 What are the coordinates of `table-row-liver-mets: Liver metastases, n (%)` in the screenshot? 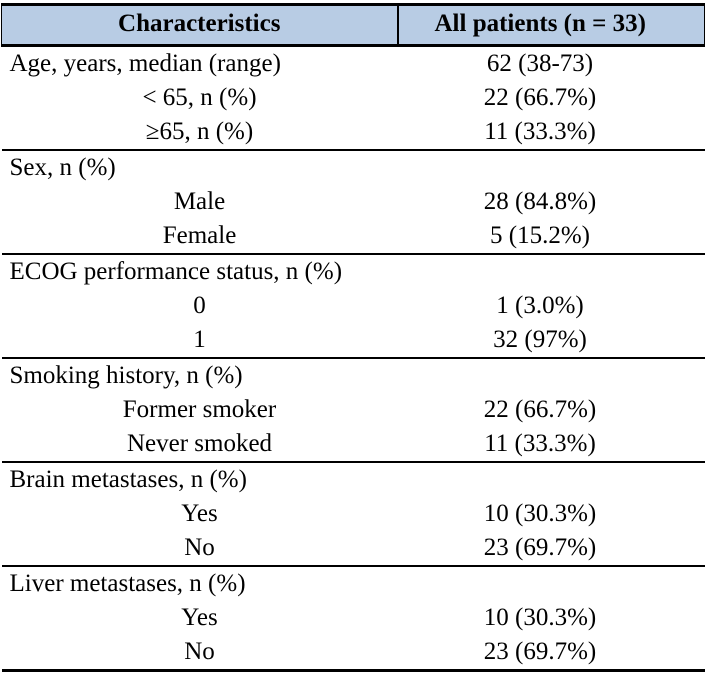 It's located at (353, 583).